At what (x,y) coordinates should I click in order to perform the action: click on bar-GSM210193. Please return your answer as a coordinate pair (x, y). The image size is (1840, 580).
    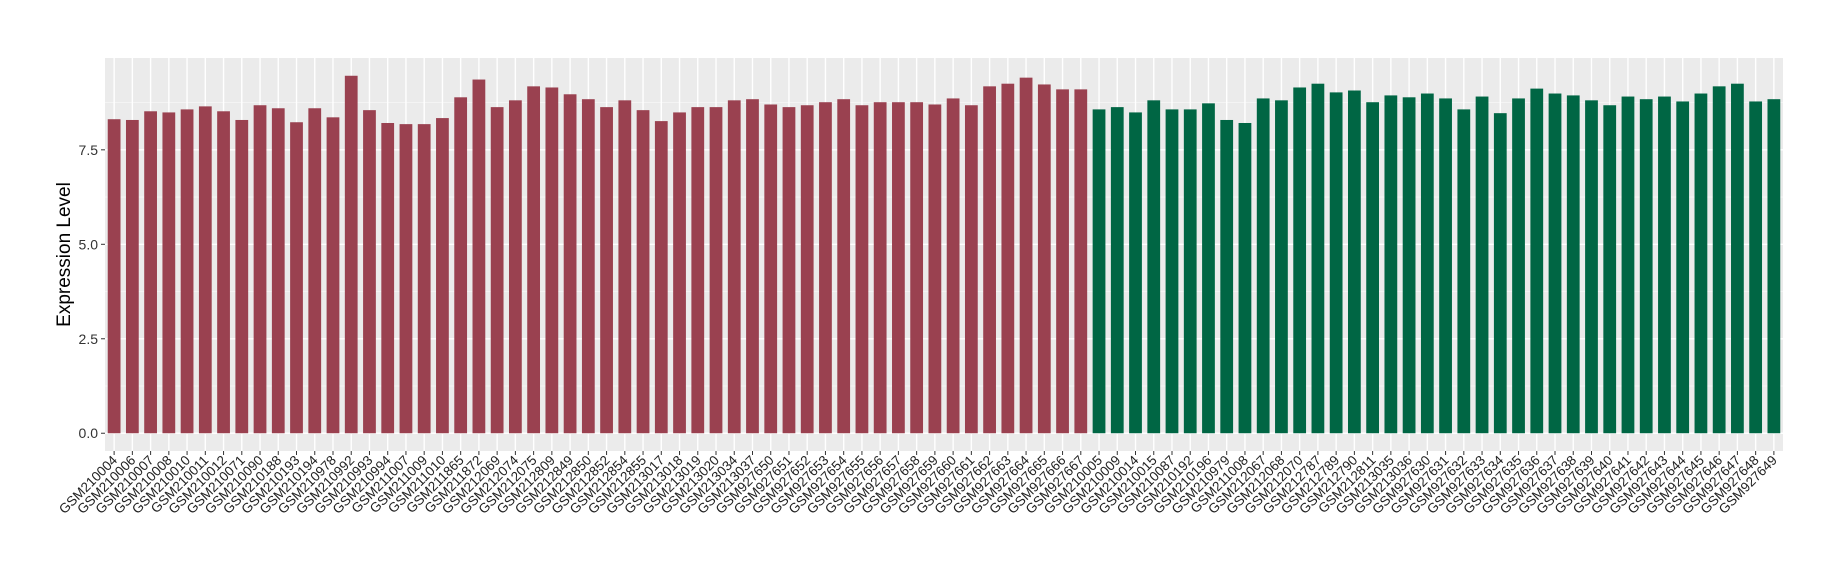
    Looking at the image, I should click on (296, 278).